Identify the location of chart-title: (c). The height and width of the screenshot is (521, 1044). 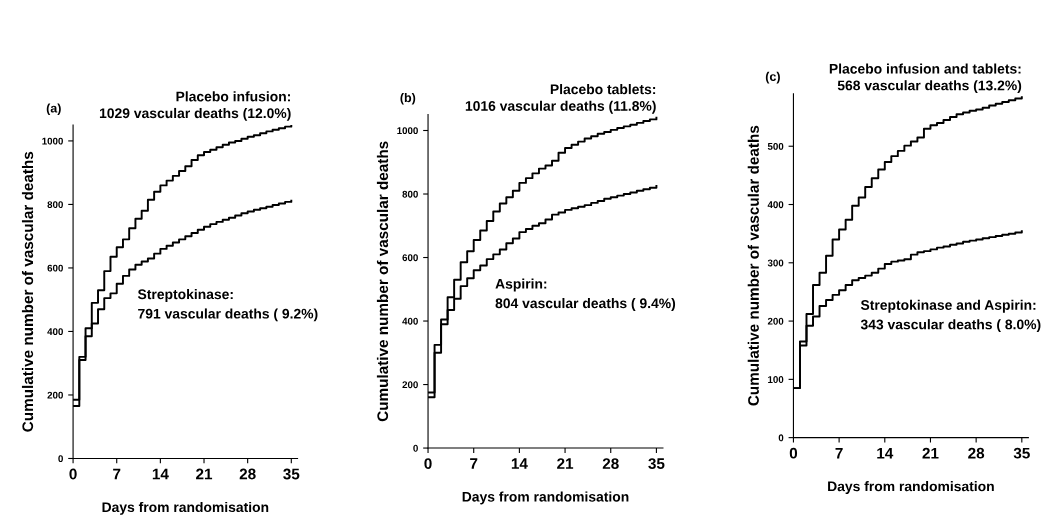
(772, 77).